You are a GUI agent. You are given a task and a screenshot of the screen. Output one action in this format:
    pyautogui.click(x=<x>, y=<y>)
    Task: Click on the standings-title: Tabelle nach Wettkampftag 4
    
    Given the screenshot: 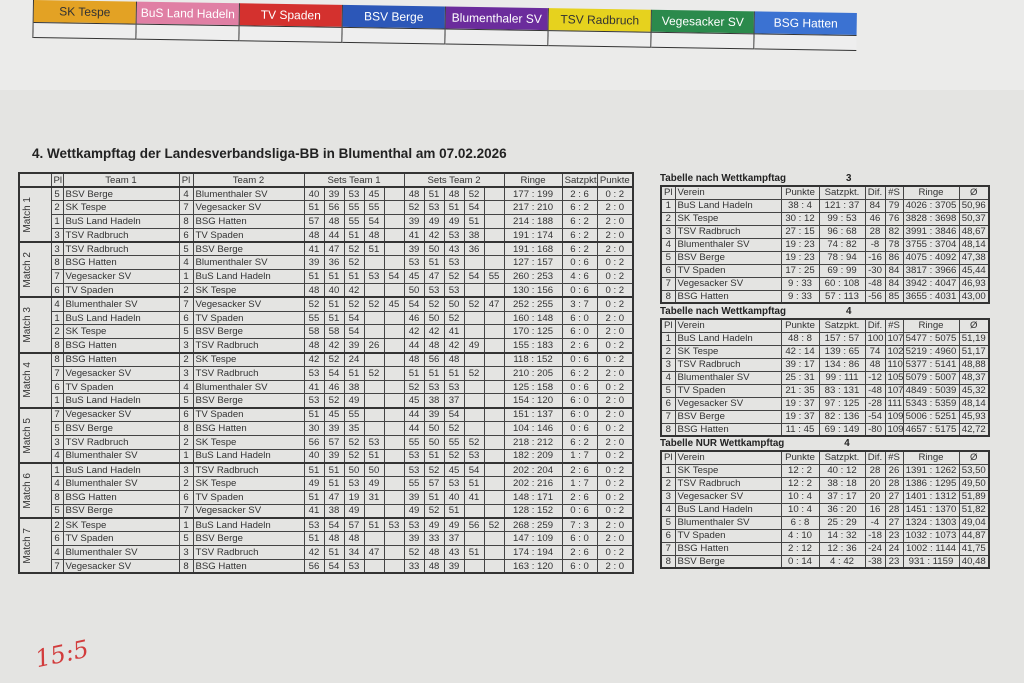 What is the action you would take?
    pyautogui.click(x=755, y=311)
    